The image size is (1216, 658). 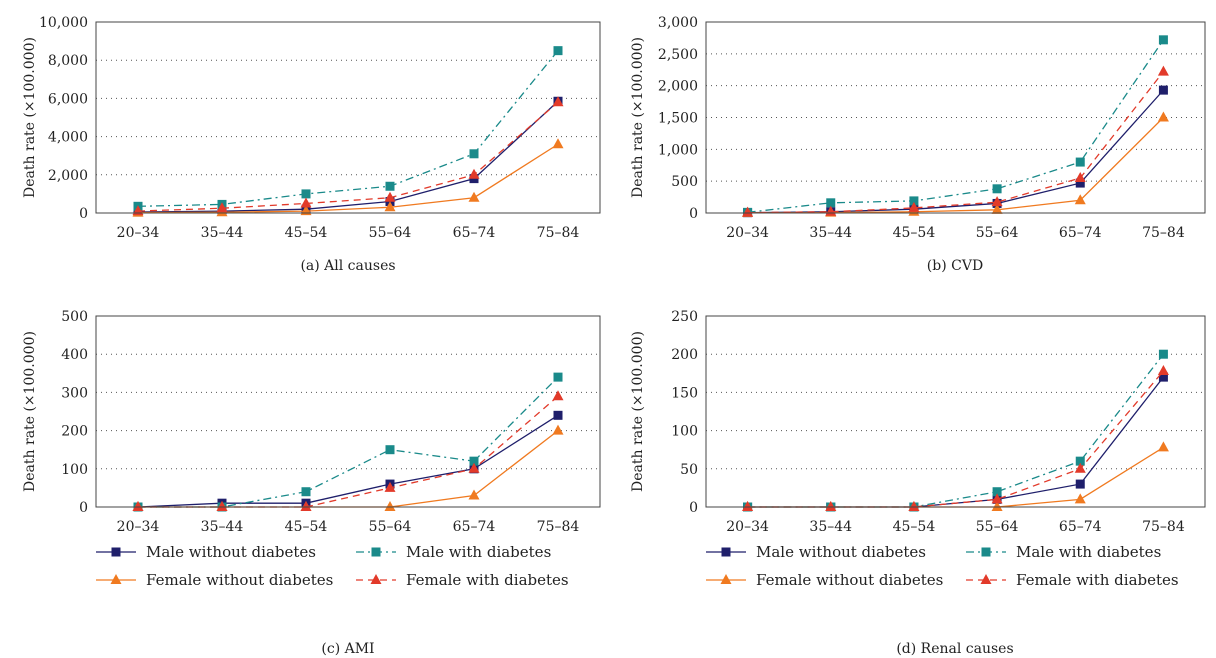 What do you see at coordinates (678, 23) in the screenshot?
I see `y-tick-label: 3,000` at bounding box center [678, 23].